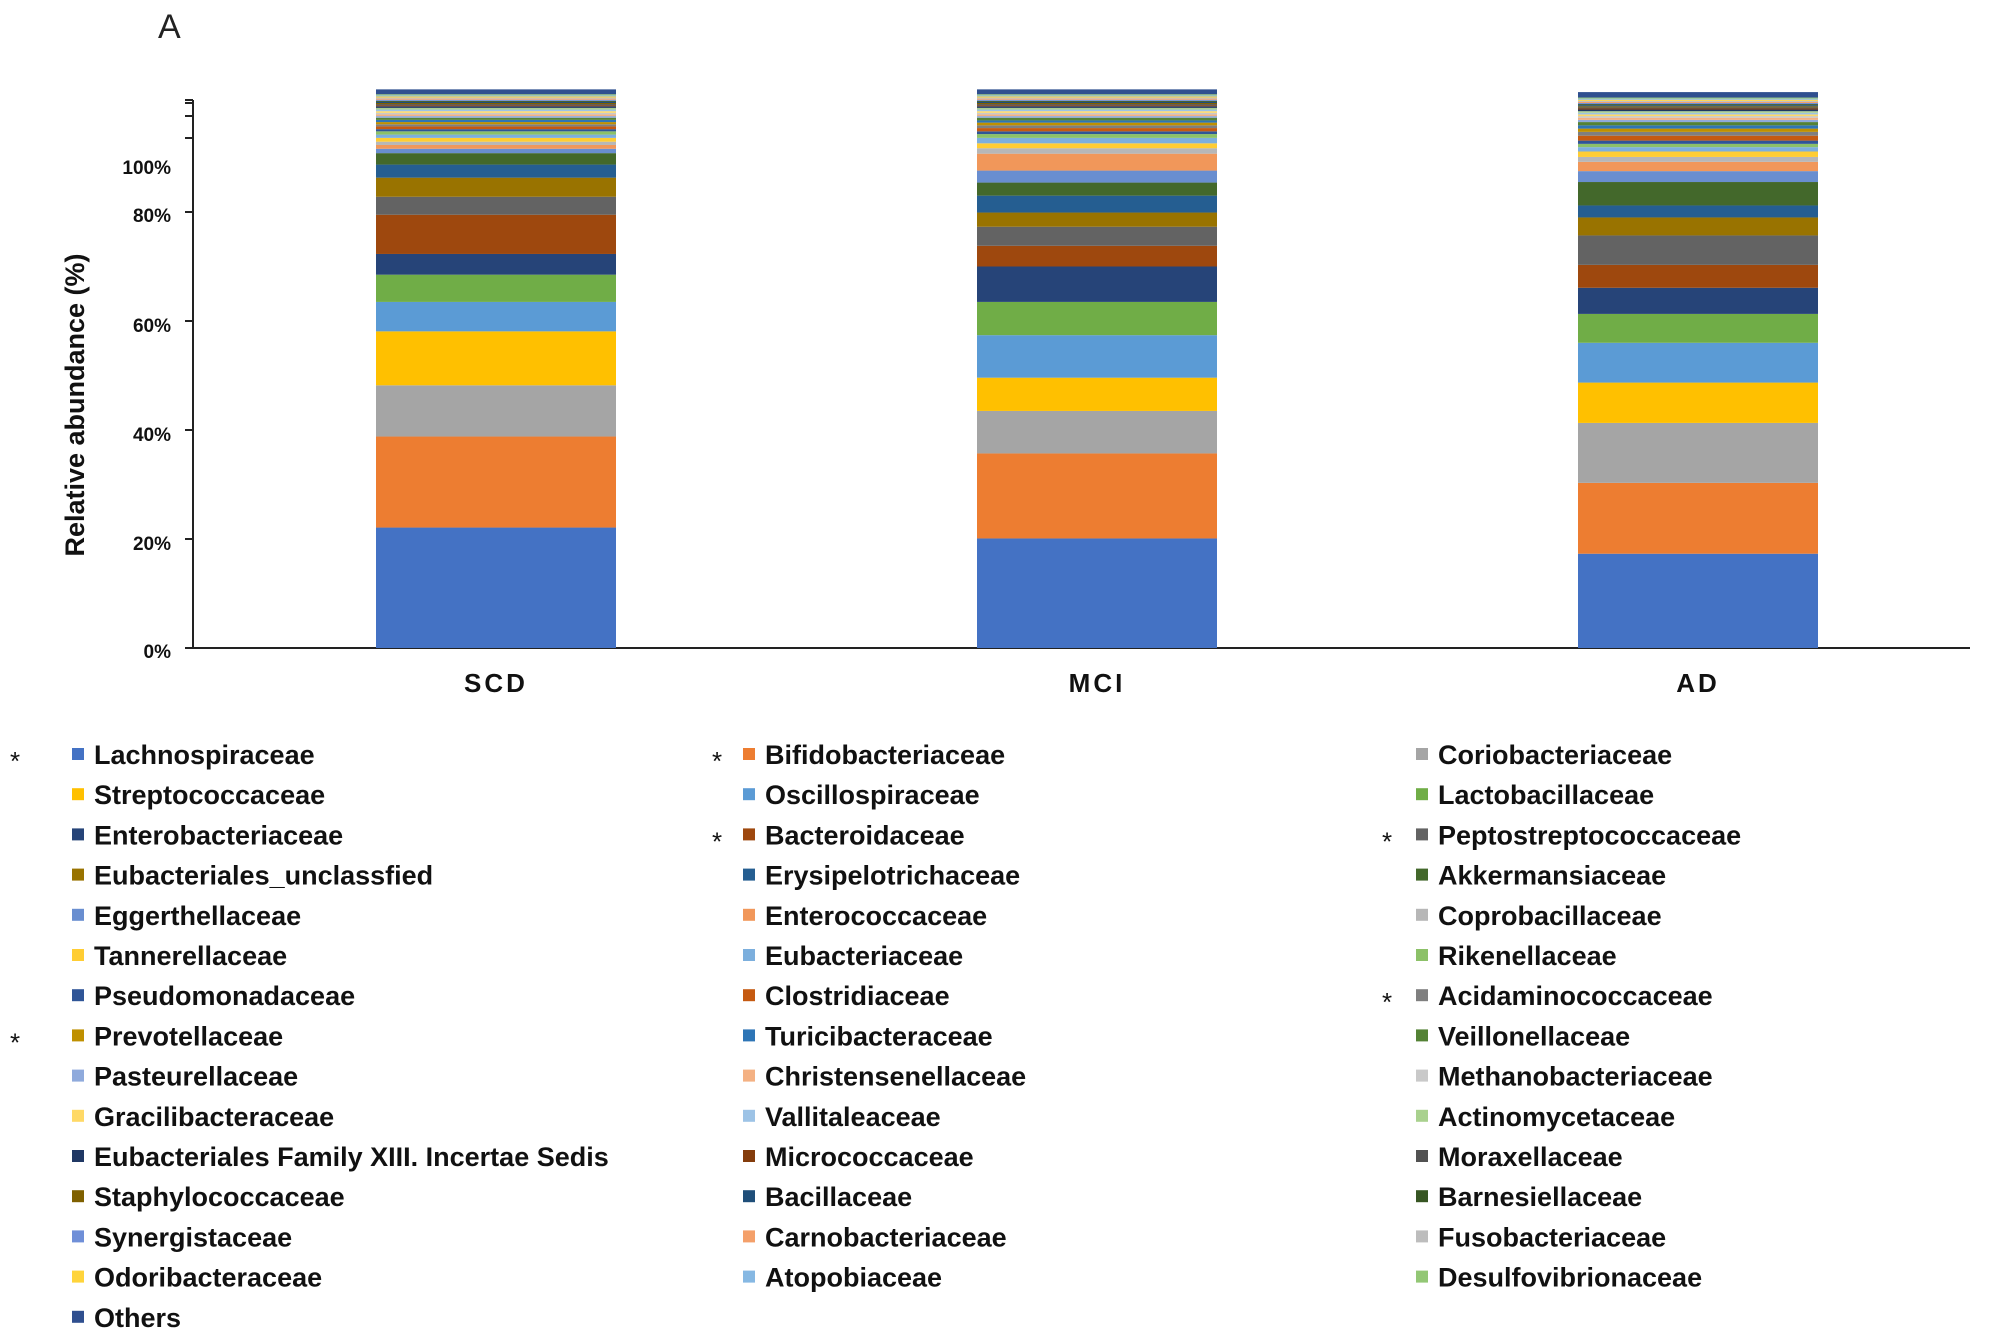 The image size is (2008, 1329). I want to click on legend-label: Pseudomonadaceae, so click(224, 996).